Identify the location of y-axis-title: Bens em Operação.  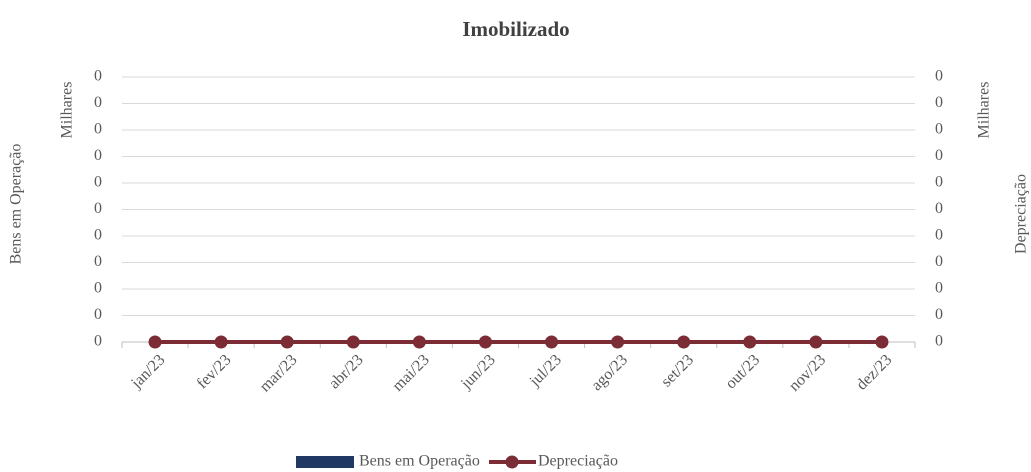
(16, 204).